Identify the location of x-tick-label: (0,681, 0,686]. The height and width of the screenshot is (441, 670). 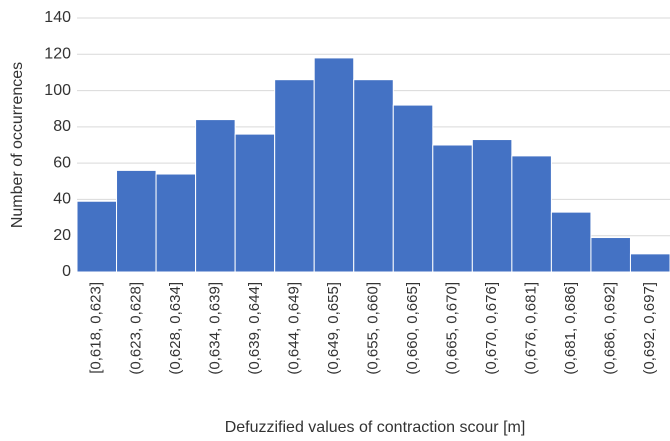
(570, 328).